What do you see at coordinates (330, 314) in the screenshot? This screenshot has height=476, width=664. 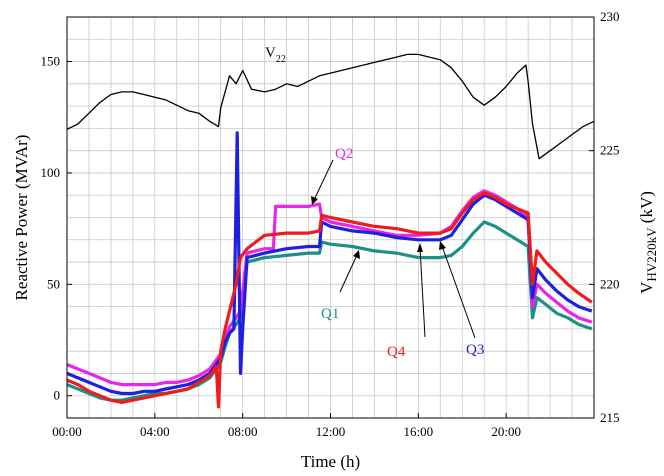 I see `annotation-q1: Q1` at bounding box center [330, 314].